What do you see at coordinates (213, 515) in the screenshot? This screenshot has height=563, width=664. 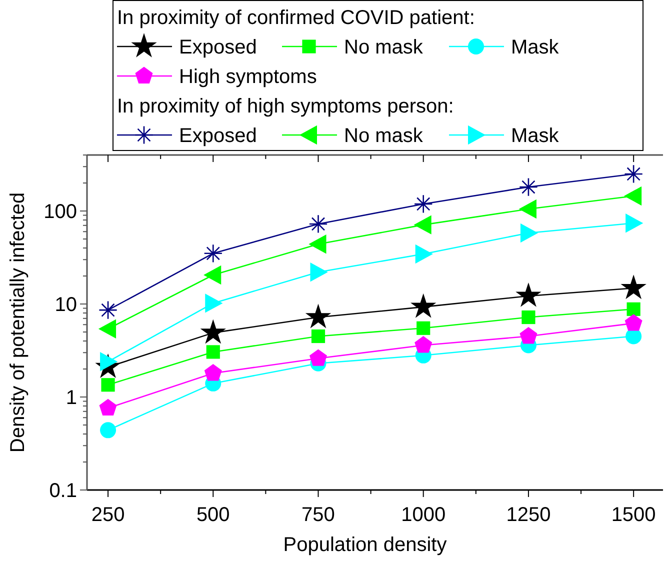 I see `x-tick-label: 500` at bounding box center [213, 515].